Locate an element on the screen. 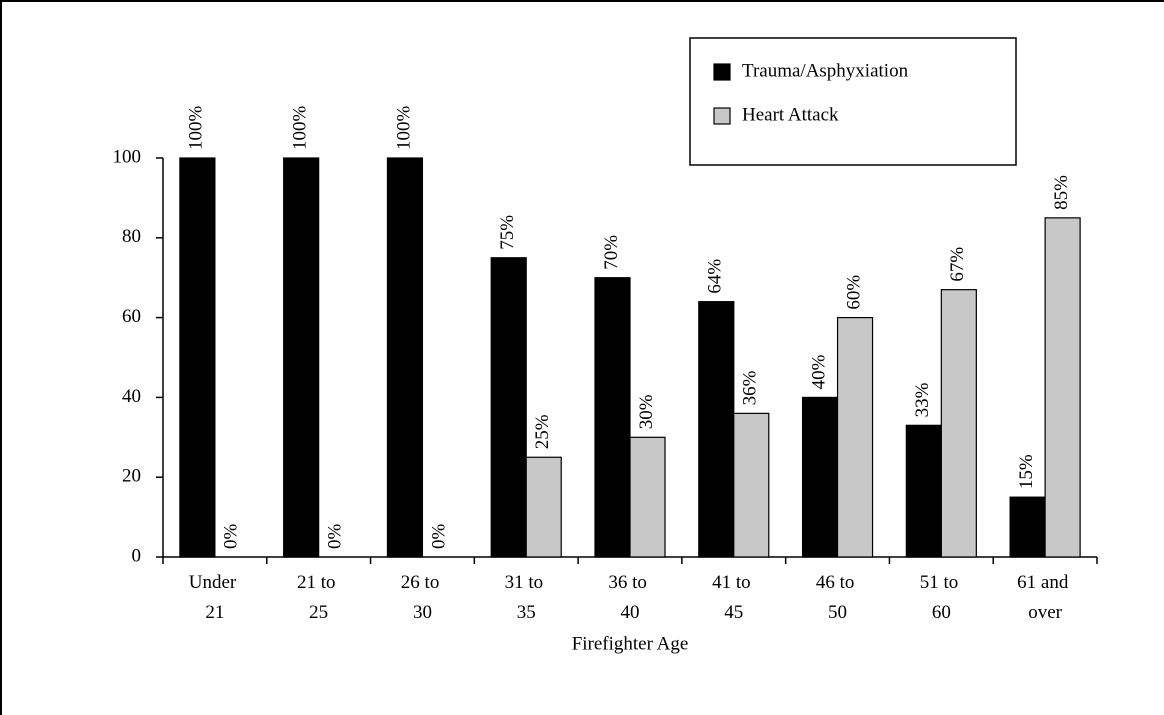 Image resolution: width=1164 pixels, height=715 pixels. legend is located at coordinates (853, 101).